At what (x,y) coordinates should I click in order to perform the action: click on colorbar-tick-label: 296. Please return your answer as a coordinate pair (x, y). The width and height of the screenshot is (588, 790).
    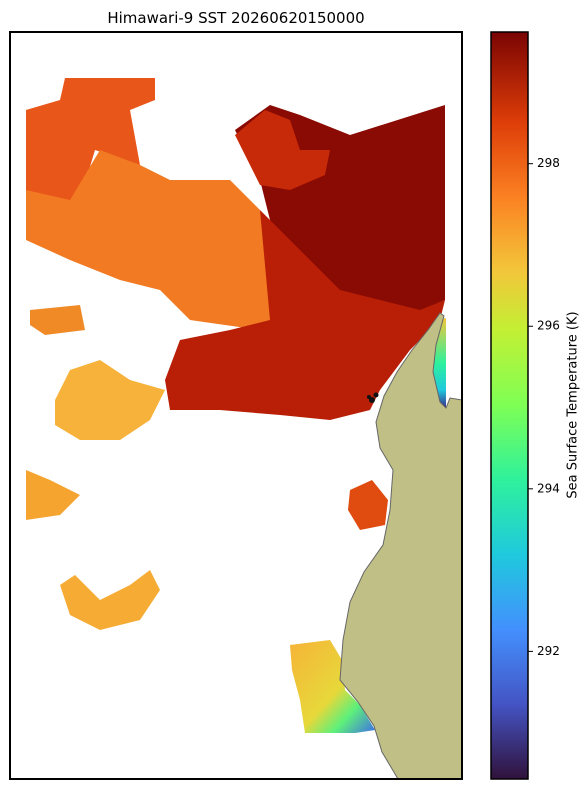
    Looking at the image, I should click on (548, 326).